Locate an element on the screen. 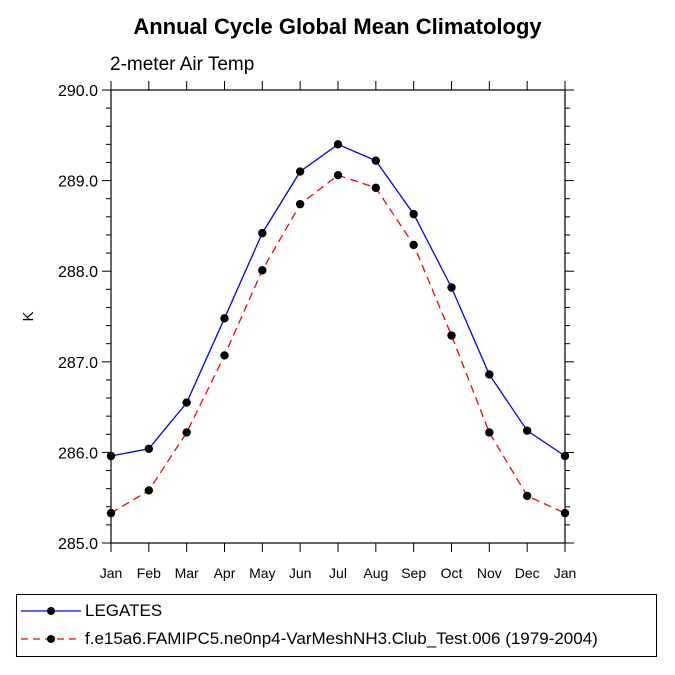 This screenshot has width=675, height=675. x-tick-label: Mar is located at coordinates (187, 573).